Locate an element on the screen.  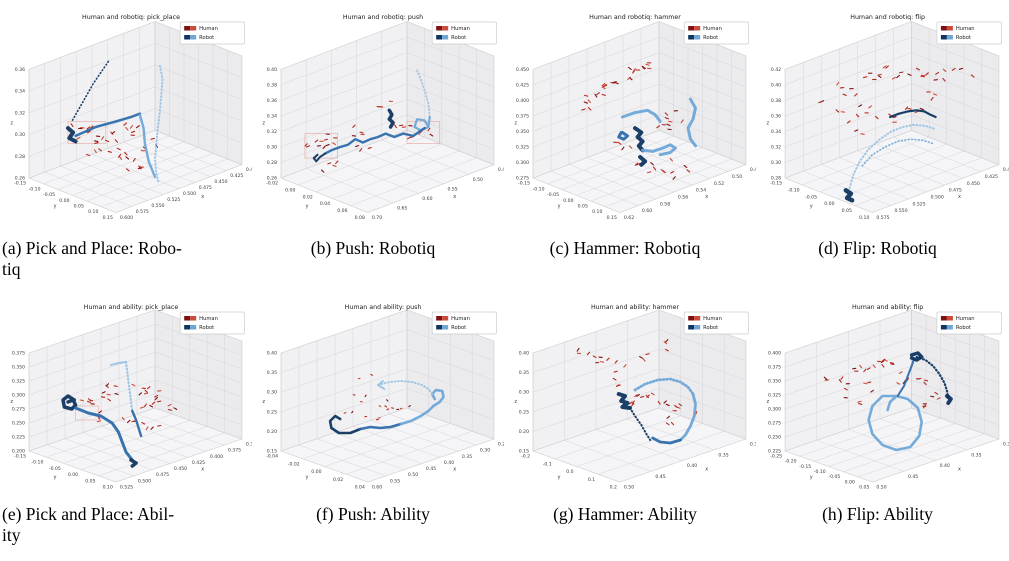
svg-text: -0.04 is located at coordinates (272, 457).